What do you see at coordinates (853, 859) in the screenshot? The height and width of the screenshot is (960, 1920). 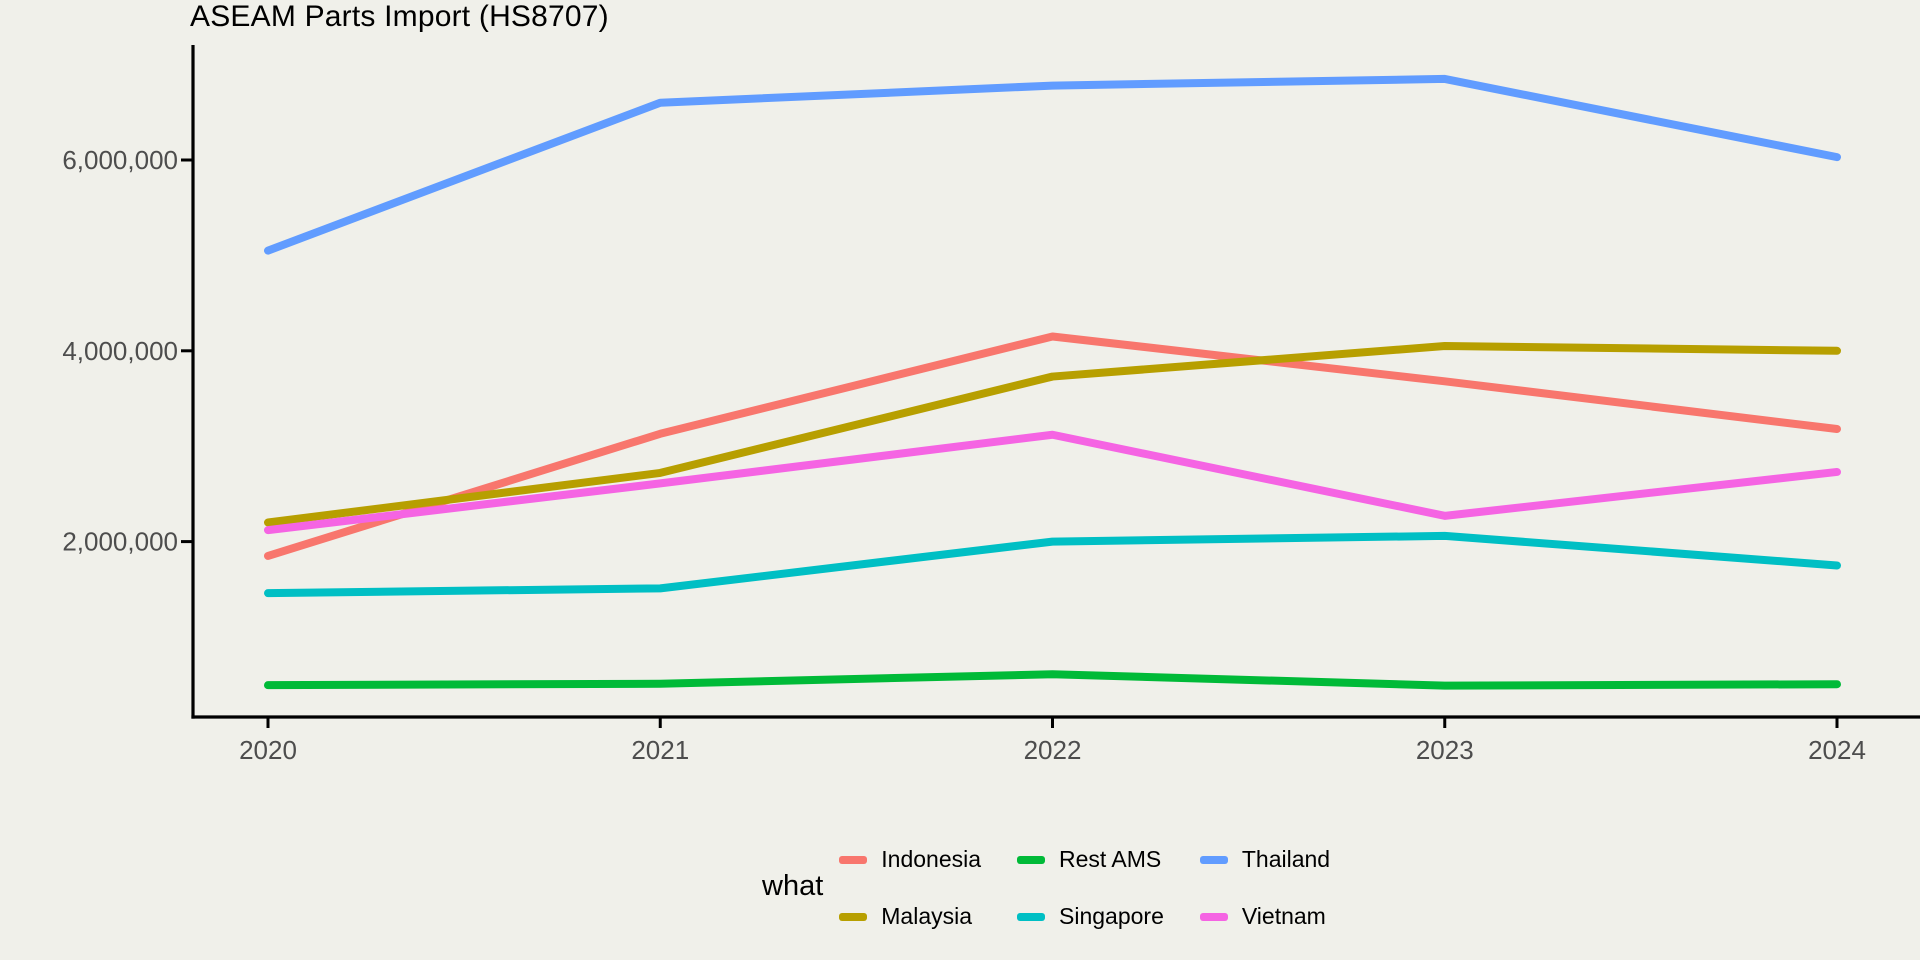 I see `legend-key-indonesia` at bounding box center [853, 859].